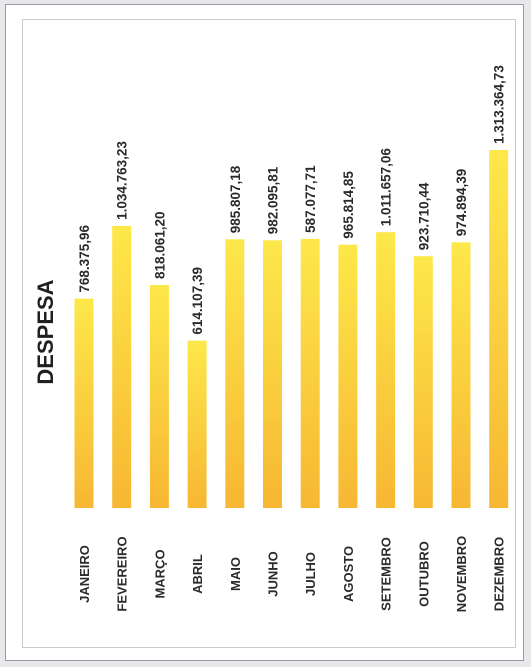  What do you see at coordinates (84, 574) in the screenshot?
I see `category-label-1: JANEIRO` at bounding box center [84, 574].